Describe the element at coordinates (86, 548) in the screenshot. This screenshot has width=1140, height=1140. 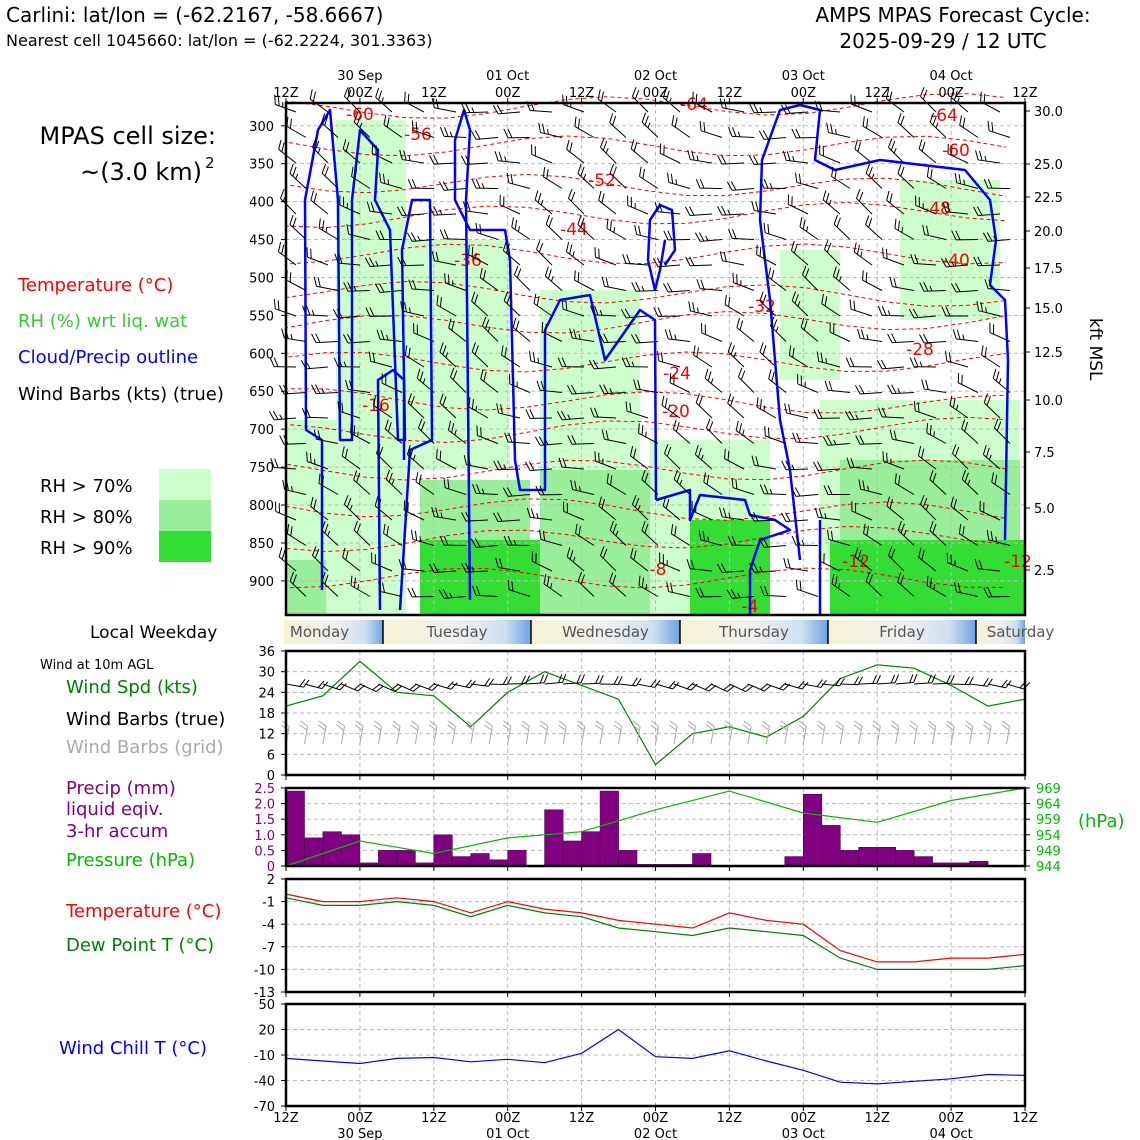
I see `legend-rh90: RH > 90%` at that location.